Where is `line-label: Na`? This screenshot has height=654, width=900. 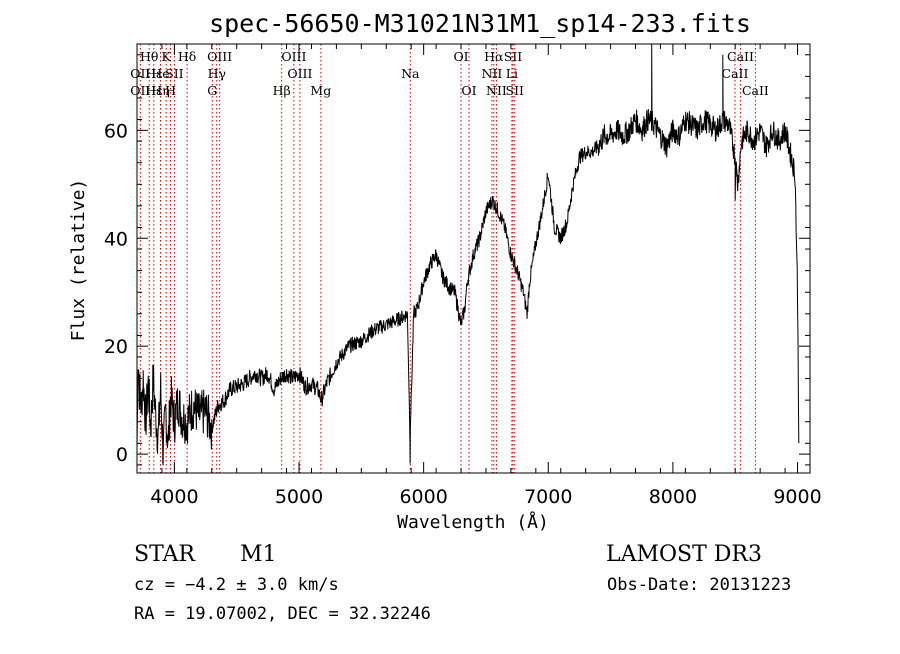 line-label: Na is located at coordinates (410, 73).